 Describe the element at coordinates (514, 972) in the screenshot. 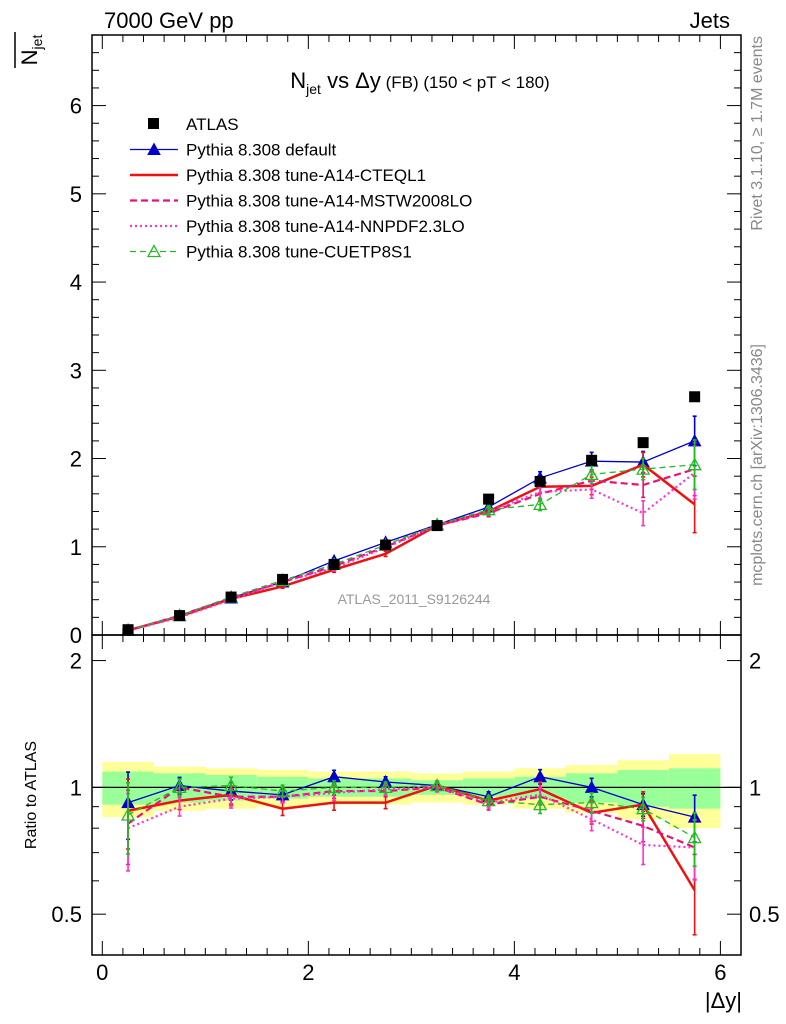

I see `x-tick-label: 4` at that location.